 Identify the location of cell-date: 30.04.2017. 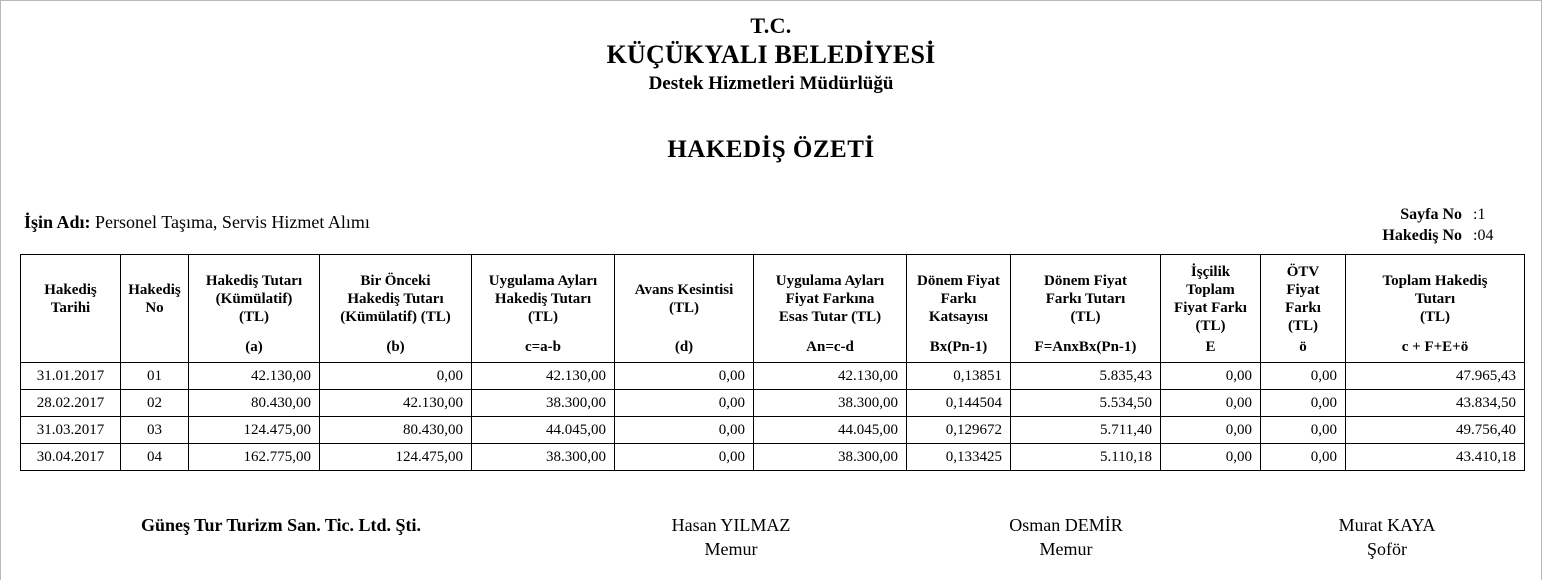
(70, 457).